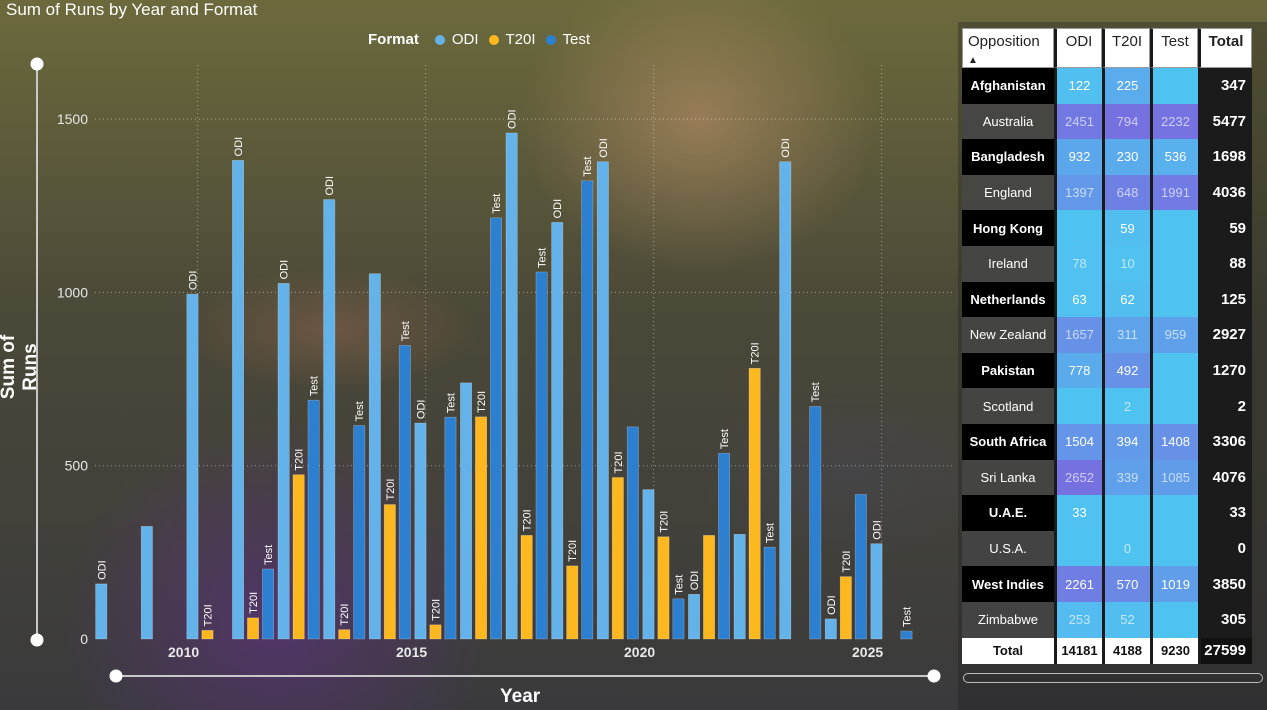 The width and height of the screenshot is (1267, 710). Describe the element at coordinates (694, 616) in the screenshot. I see `bar-2021-odi` at that location.